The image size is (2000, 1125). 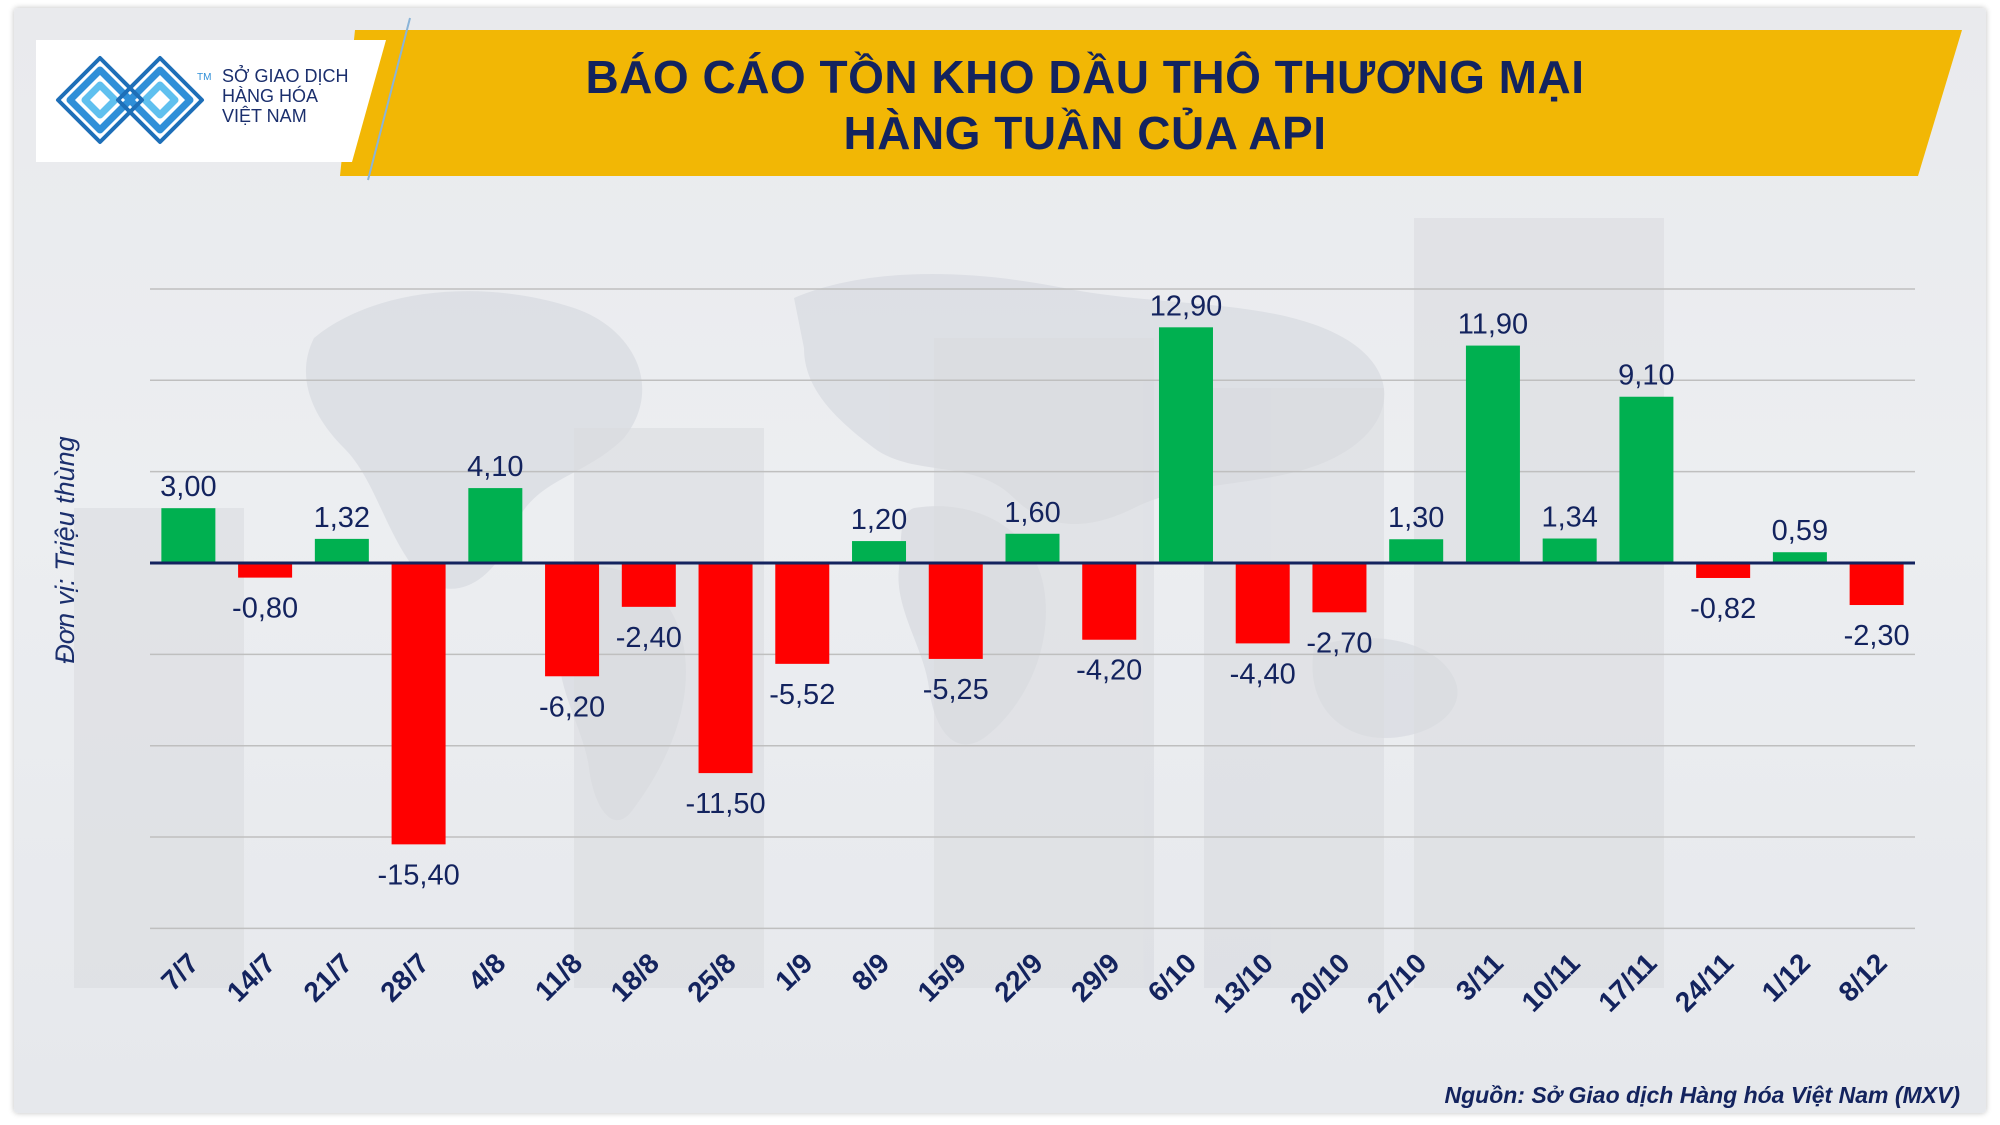 I want to click on x-tick-label: 27/10, so click(x=1396, y=982).